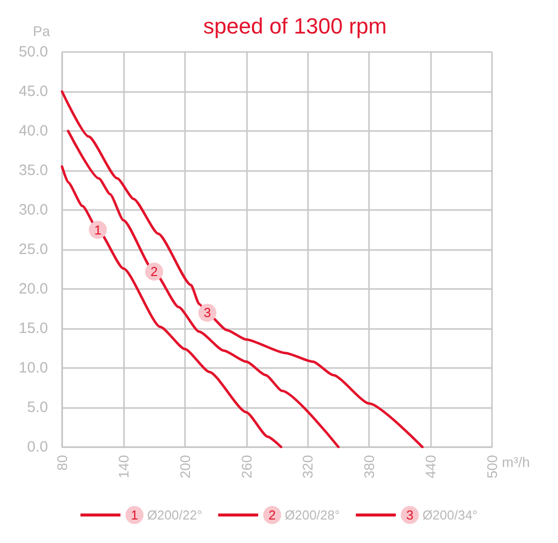 This screenshot has width=558, height=543. What do you see at coordinates (98, 230) in the screenshot?
I see `annotation: 1` at bounding box center [98, 230].